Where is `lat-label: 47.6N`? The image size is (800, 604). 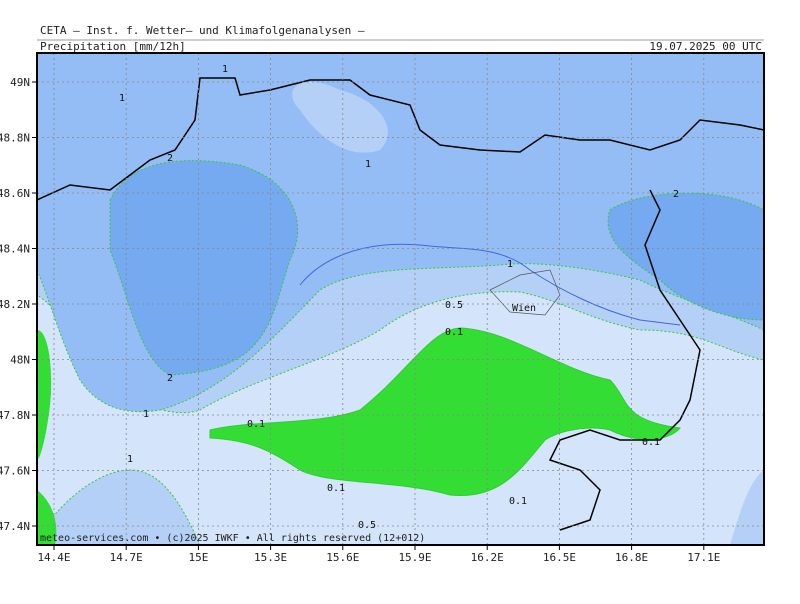 lat-label: 47.6N is located at coordinates (15, 471).